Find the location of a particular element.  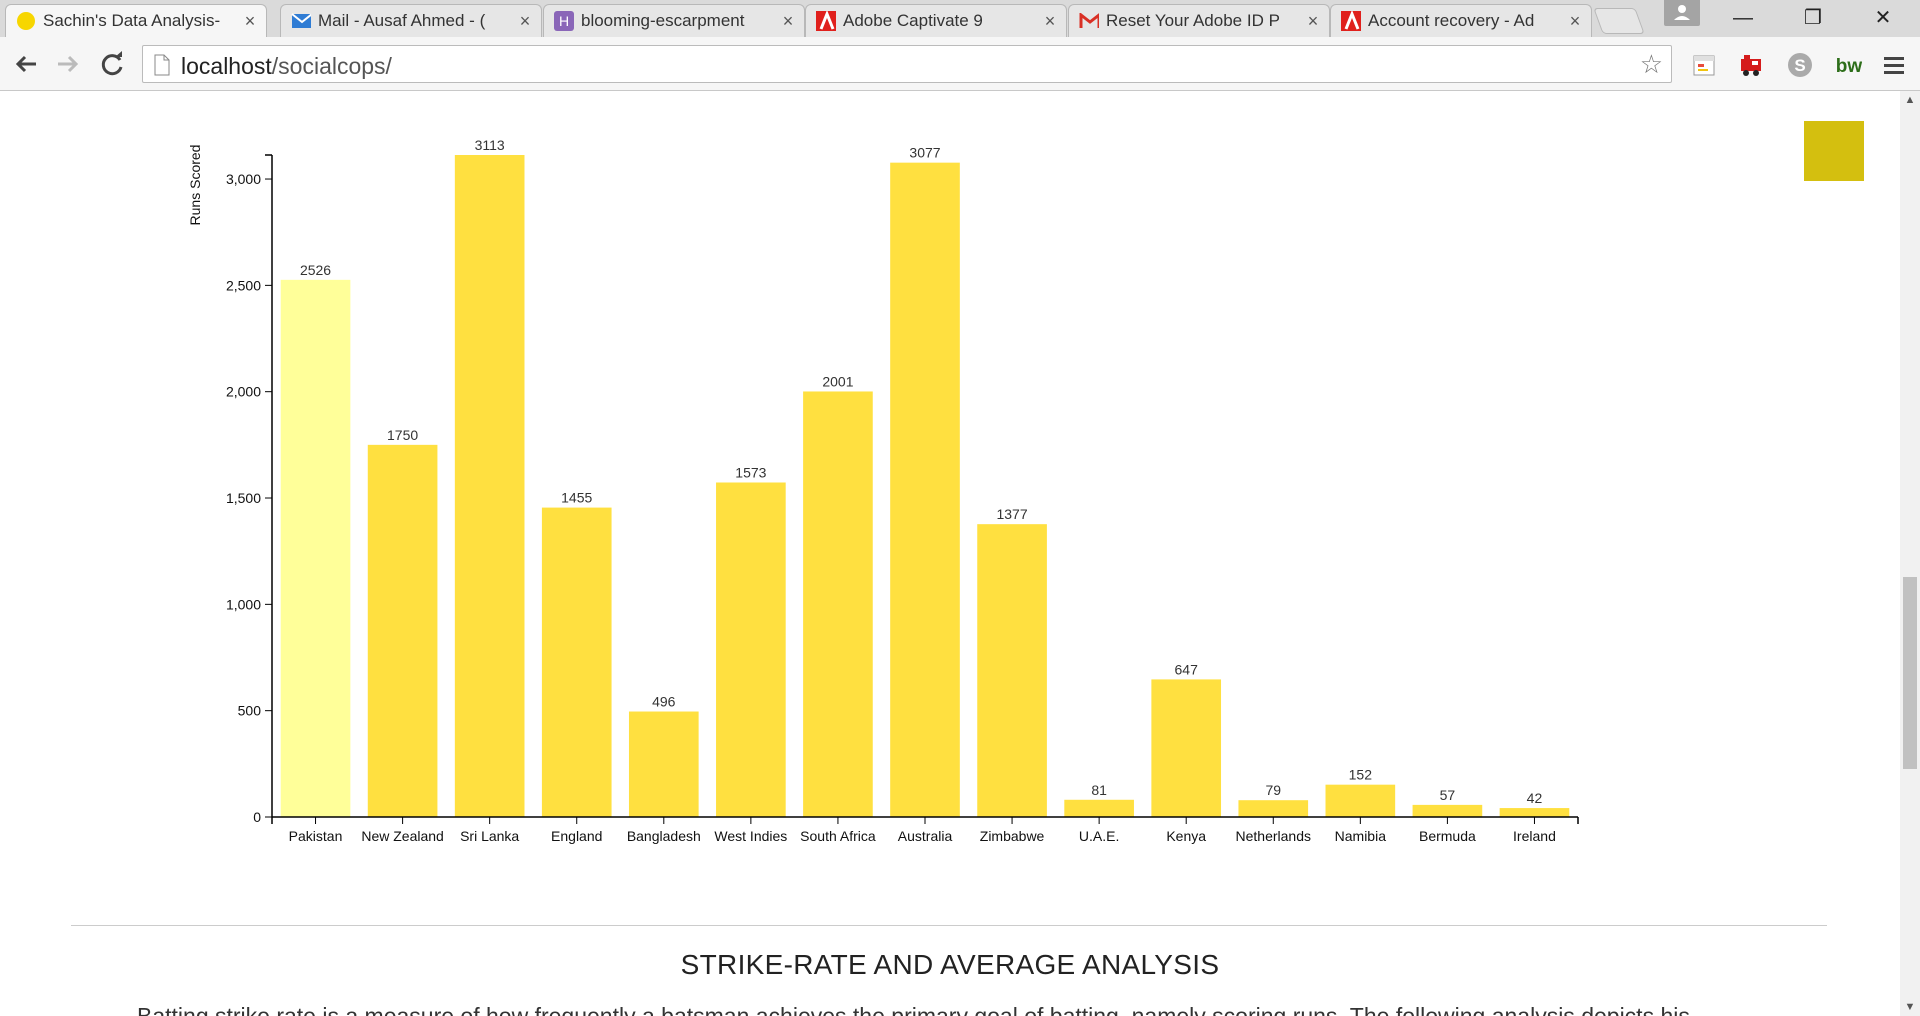

x-tick-label: West Indies is located at coordinates (750, 836).